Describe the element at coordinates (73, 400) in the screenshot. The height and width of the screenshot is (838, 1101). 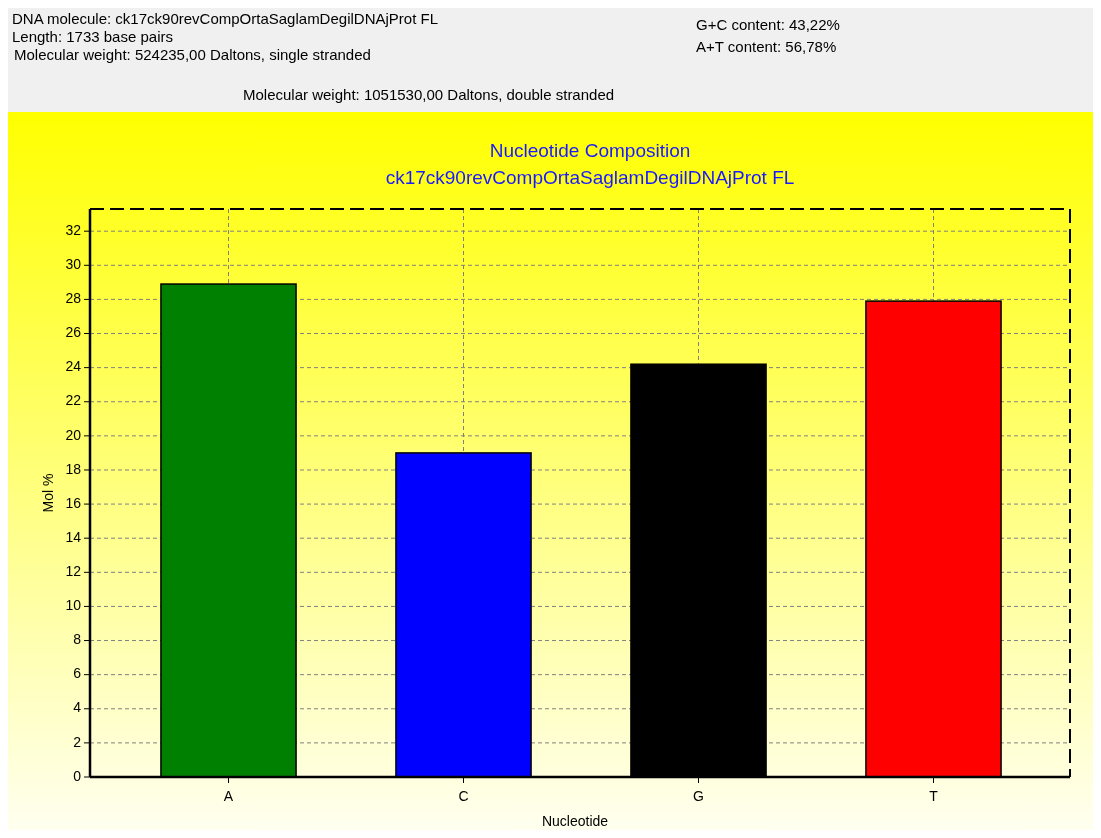
I see `y-tick-label: 22` at that location.